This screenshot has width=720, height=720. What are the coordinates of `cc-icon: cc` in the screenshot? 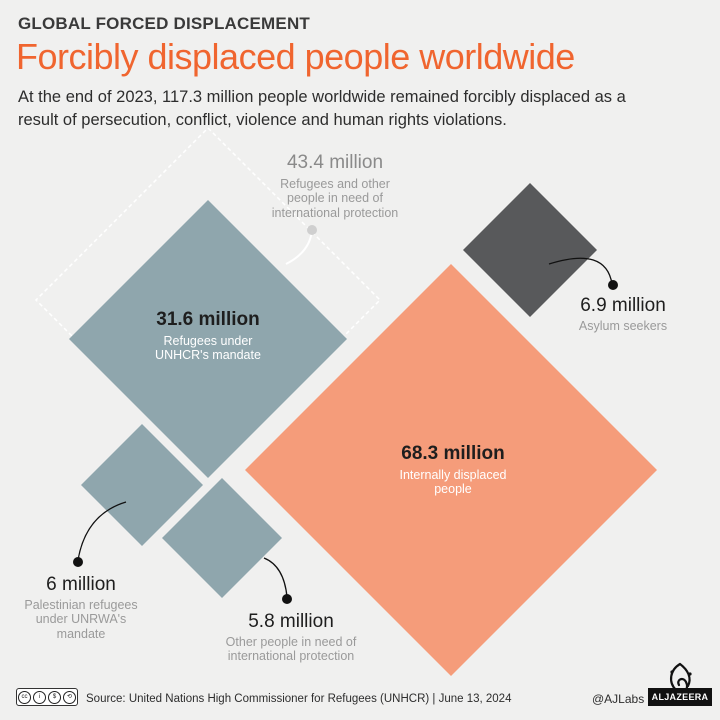 It's located at (24, 697).